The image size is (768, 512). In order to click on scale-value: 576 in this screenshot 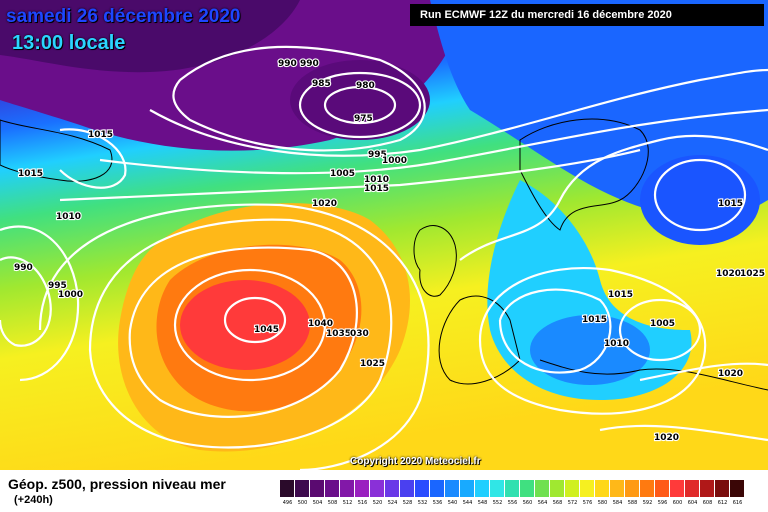, I will do `click(587, 503)`.